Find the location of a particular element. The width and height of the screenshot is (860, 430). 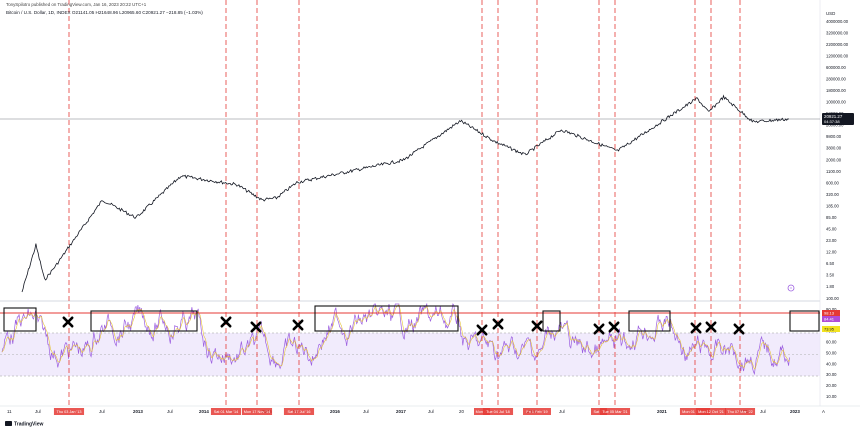

rsi-highlight-boxes is located at coordinates (411, 318).